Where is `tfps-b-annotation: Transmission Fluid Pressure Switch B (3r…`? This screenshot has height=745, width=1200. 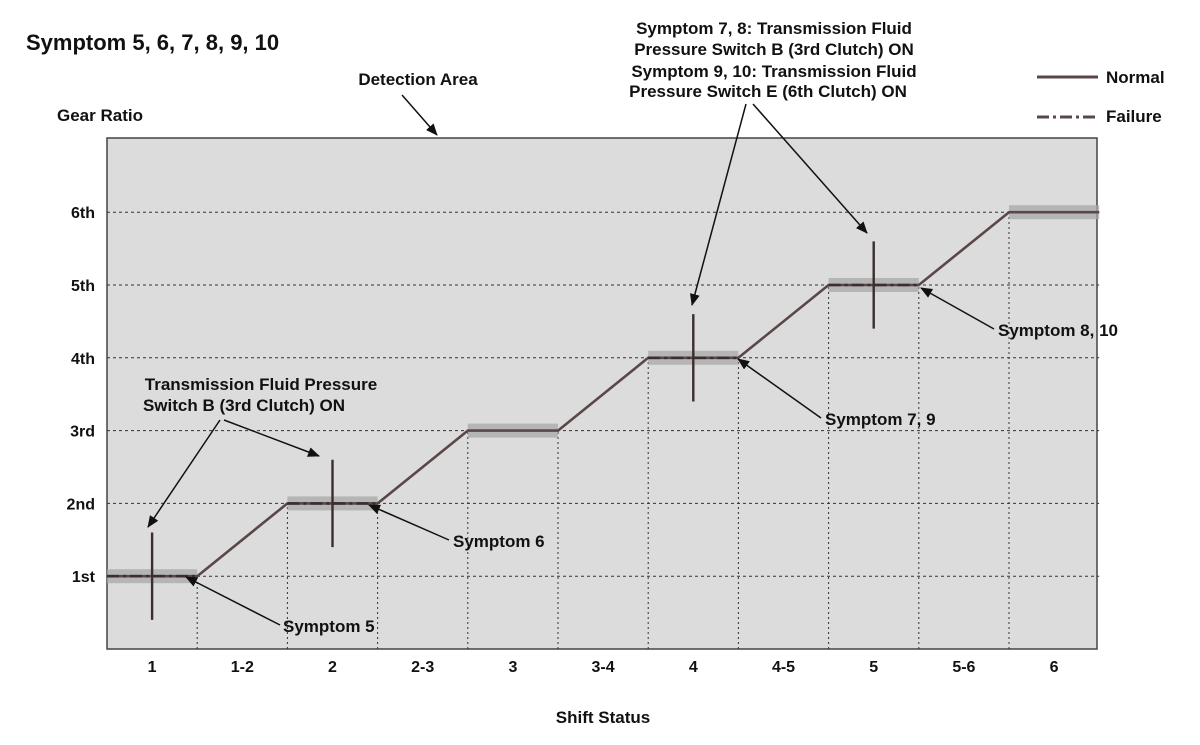
tfps-b-annotation: Transmission Fluid Pressure Switch B (3r… is located at coordinates (260, 395).